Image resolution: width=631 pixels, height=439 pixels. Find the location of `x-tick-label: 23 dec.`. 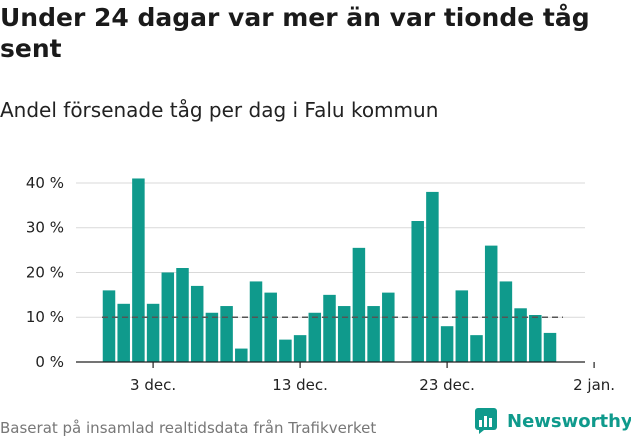

x-tick-label: 23 dec. is located at coordinates (447, 385).